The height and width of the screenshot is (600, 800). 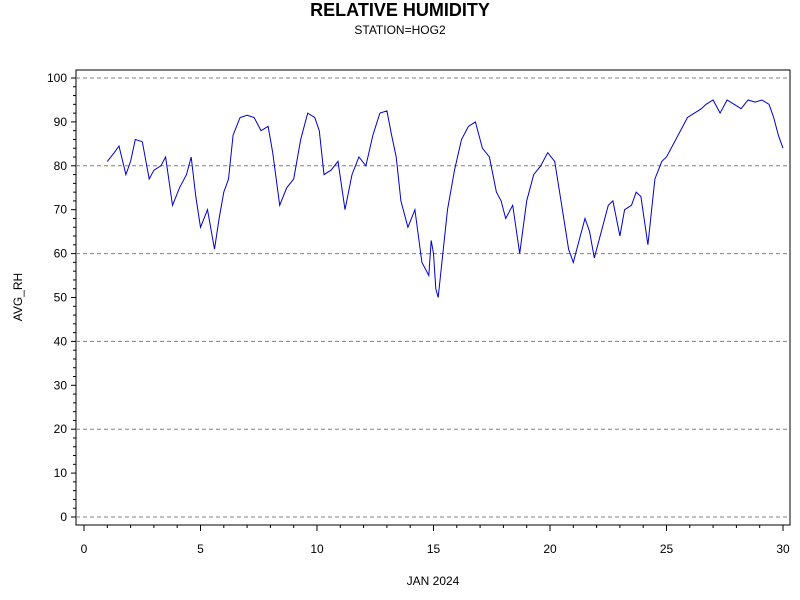 What do you see at coordinates (433, 581) in the screenshot?
I see `x-axis-label: JAN 2024` at bounding box center [433, 581].